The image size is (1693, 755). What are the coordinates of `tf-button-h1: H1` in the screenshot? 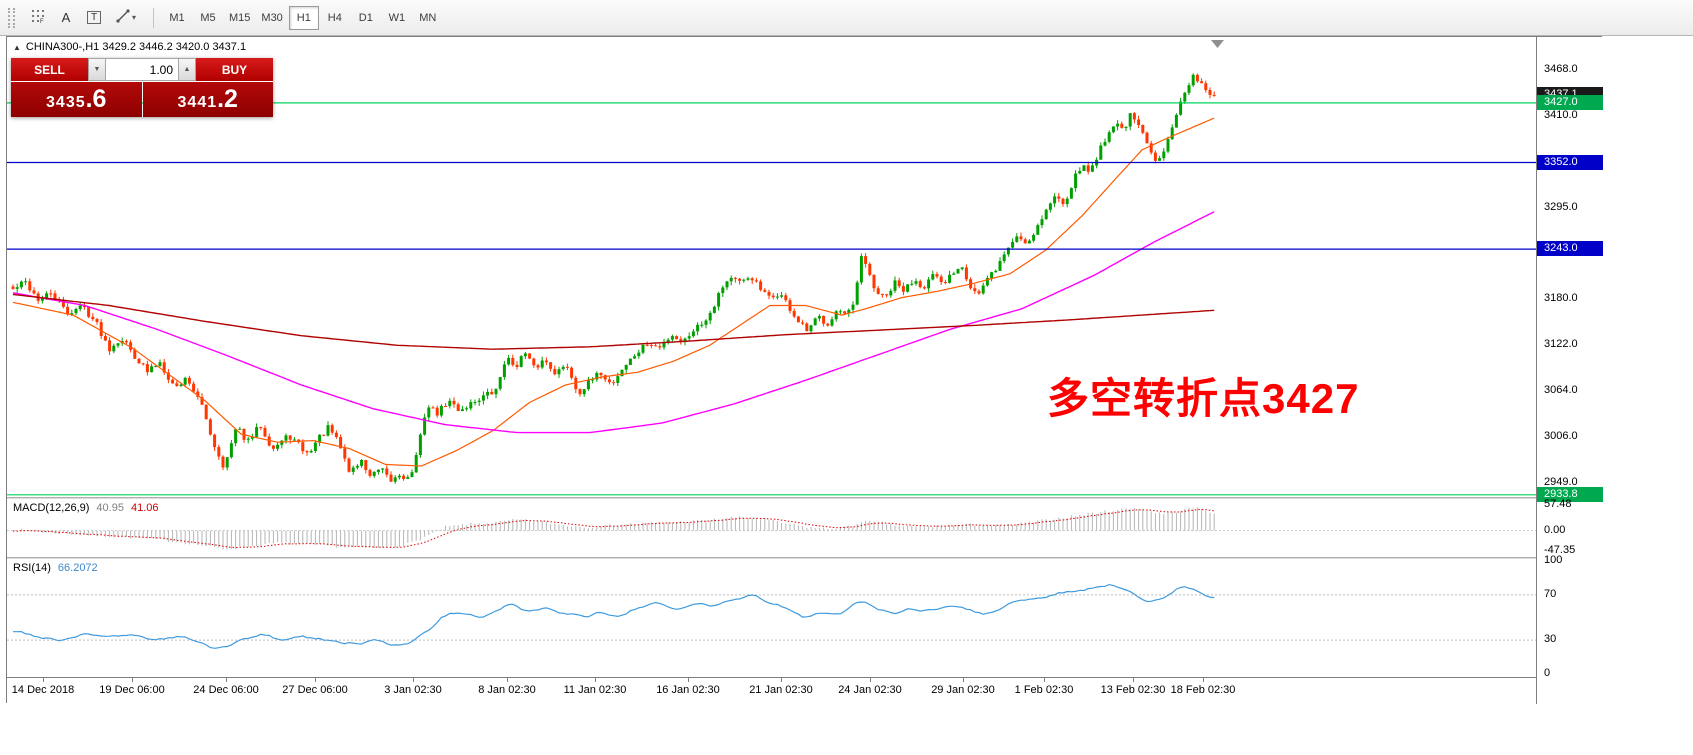 It's located at (303, 17).